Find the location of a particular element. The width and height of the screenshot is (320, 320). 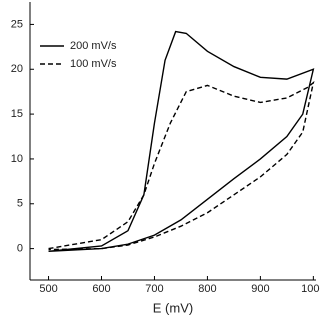

y-tick-label: 15 is located at coordinates (17, 114).